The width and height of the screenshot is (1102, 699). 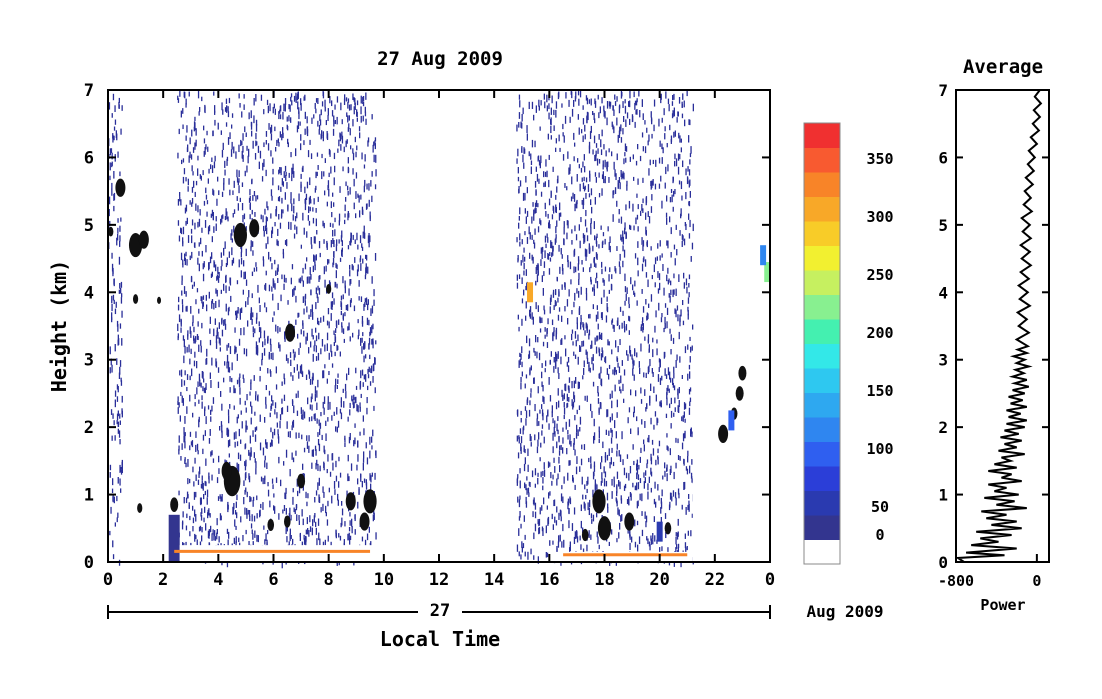 I want to click on colorbar-swatch, so click(x=822, y=258).